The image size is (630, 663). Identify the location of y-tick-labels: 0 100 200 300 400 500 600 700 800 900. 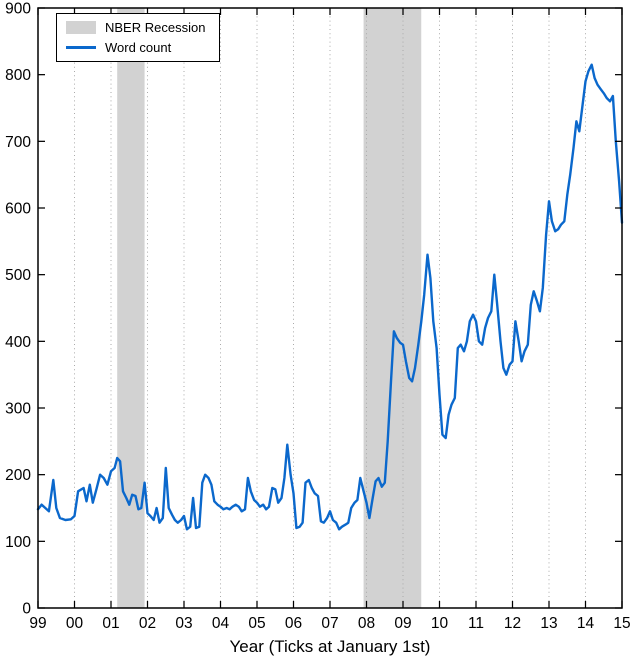
(18, 308).